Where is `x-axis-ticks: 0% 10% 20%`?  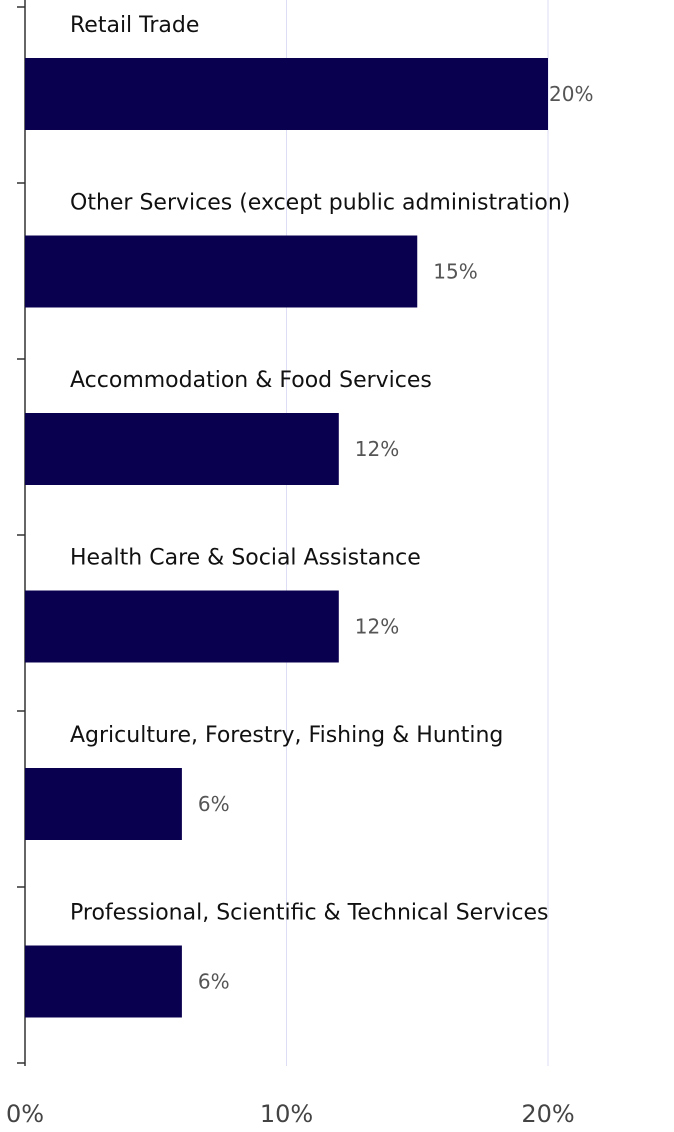 x-axis-ticks: 0% 10% 20% is located at coordinates (290, 1114).